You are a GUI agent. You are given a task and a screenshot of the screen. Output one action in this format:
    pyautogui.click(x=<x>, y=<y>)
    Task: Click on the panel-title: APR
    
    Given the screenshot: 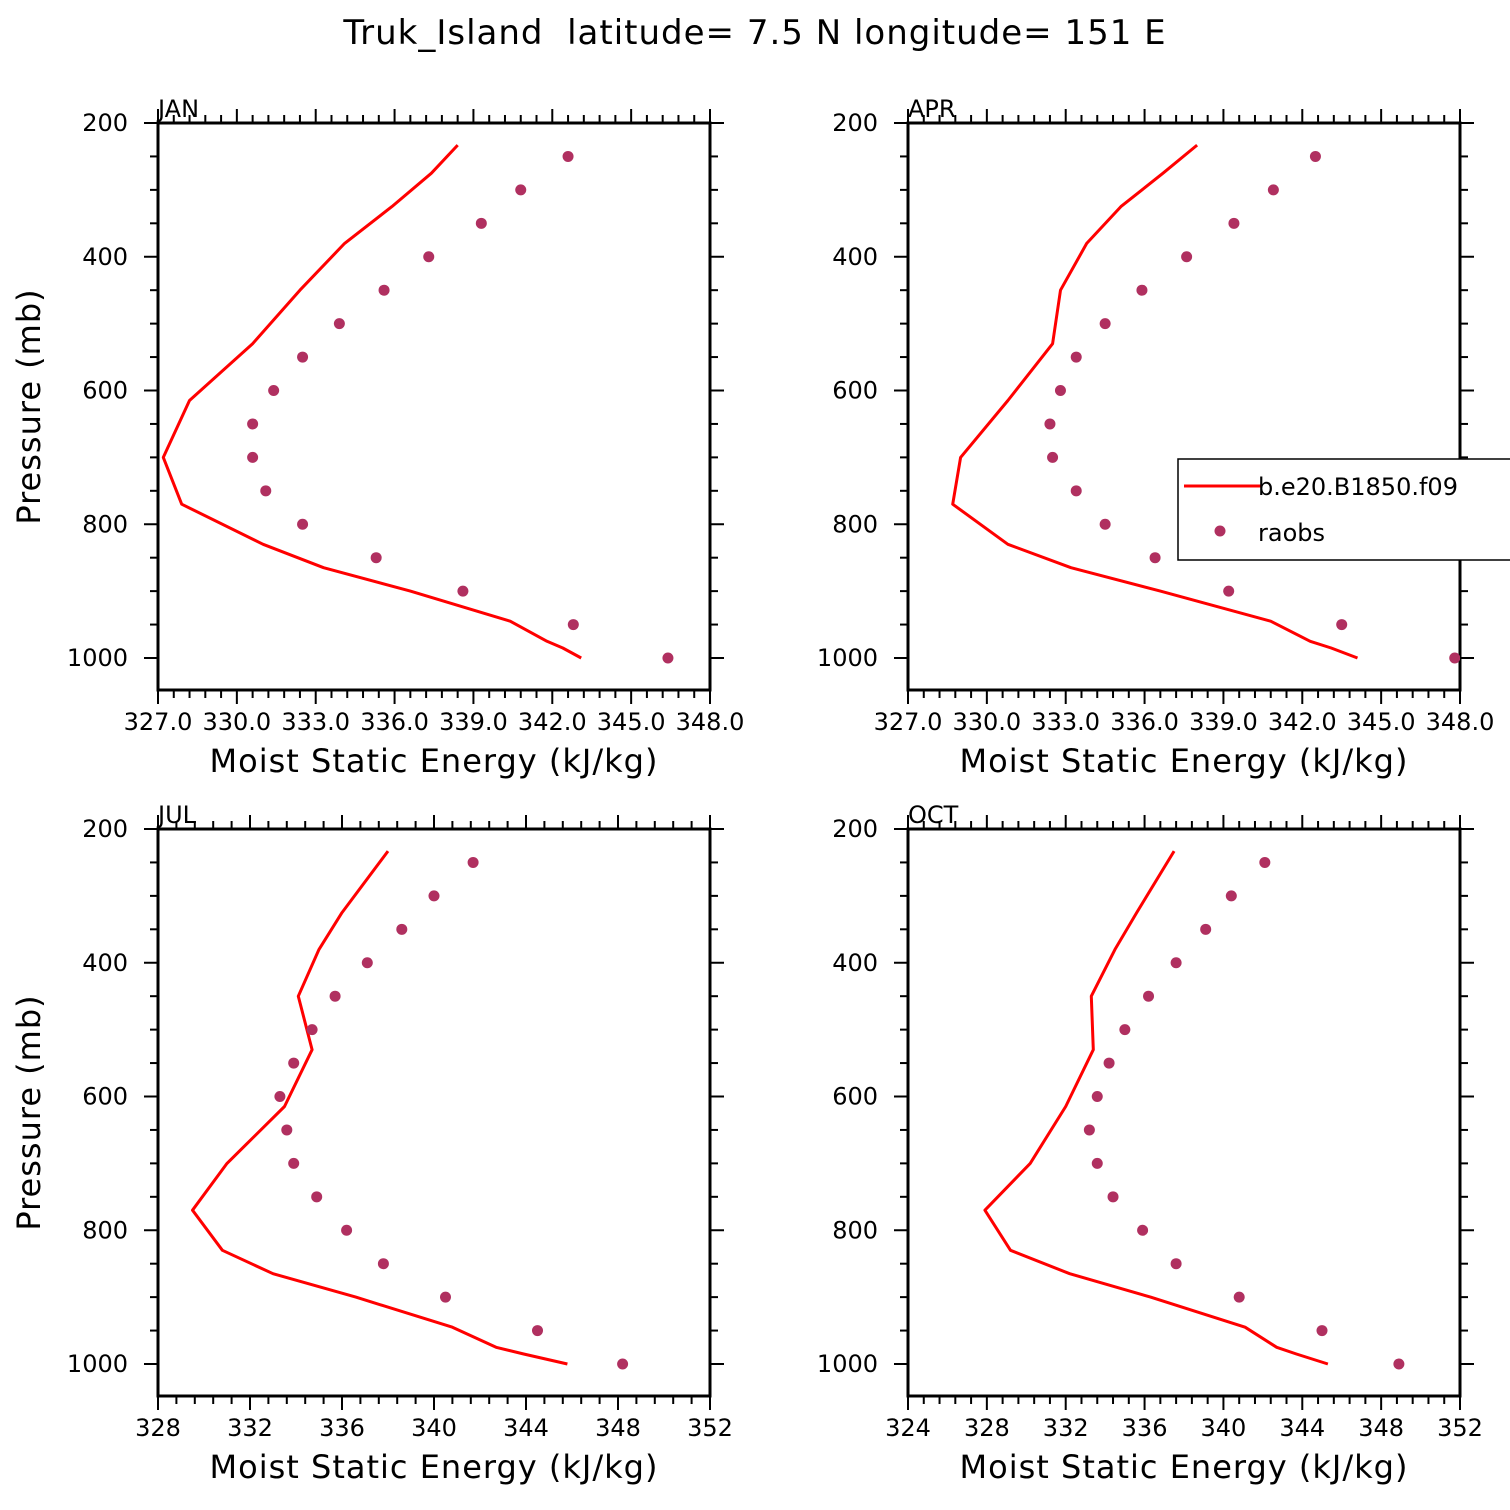 What is the action you would take?
    pyautogui.click(x=932, y=109)
    